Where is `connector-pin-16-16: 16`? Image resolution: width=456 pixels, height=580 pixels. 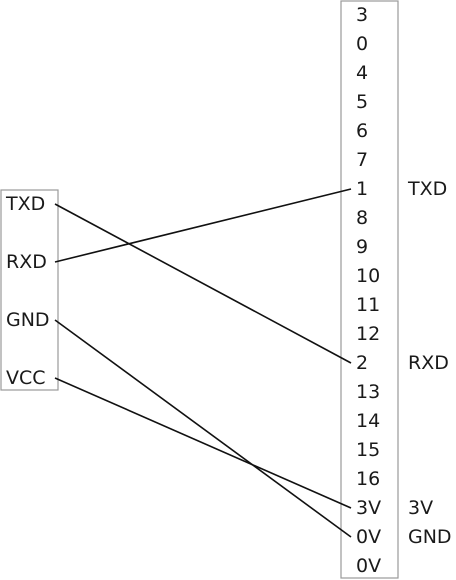 connector-pin-16-16: 16 is located at coordinates (368, 479).